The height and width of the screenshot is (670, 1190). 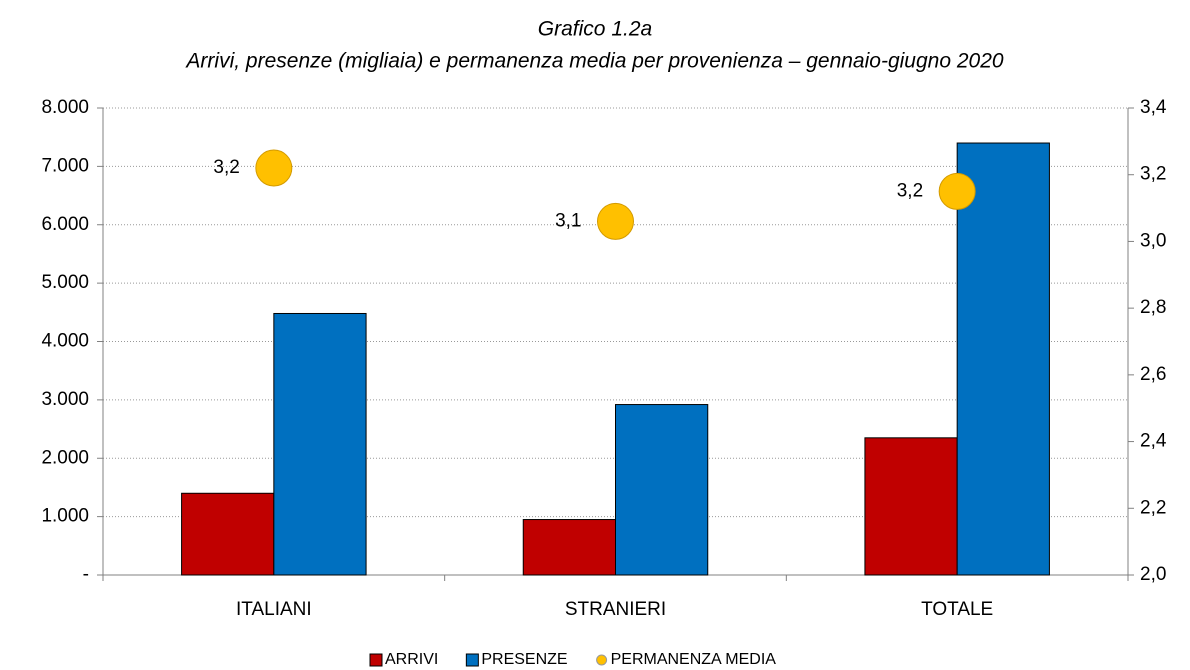 I want to click on y2-tick-label: 2,8, so click(x=1153, y=307).